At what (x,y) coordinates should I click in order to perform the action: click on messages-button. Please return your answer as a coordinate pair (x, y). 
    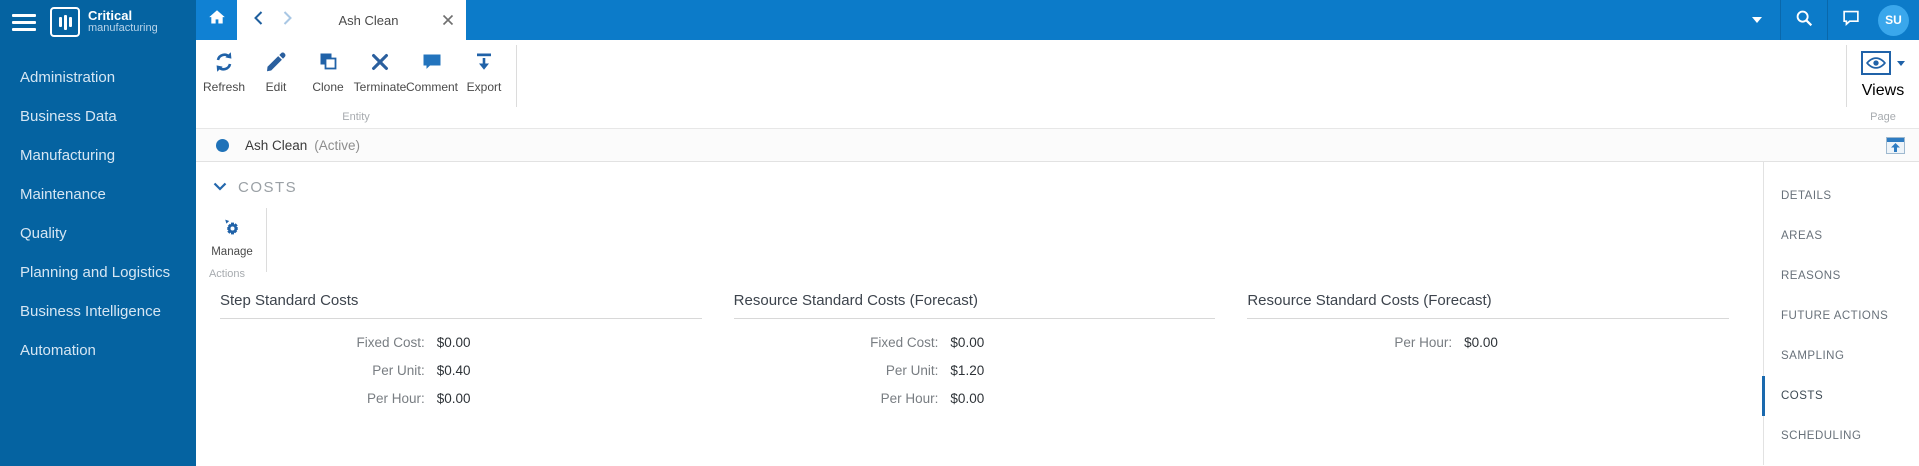
    Looking at the image, I should click on (1851, 20).